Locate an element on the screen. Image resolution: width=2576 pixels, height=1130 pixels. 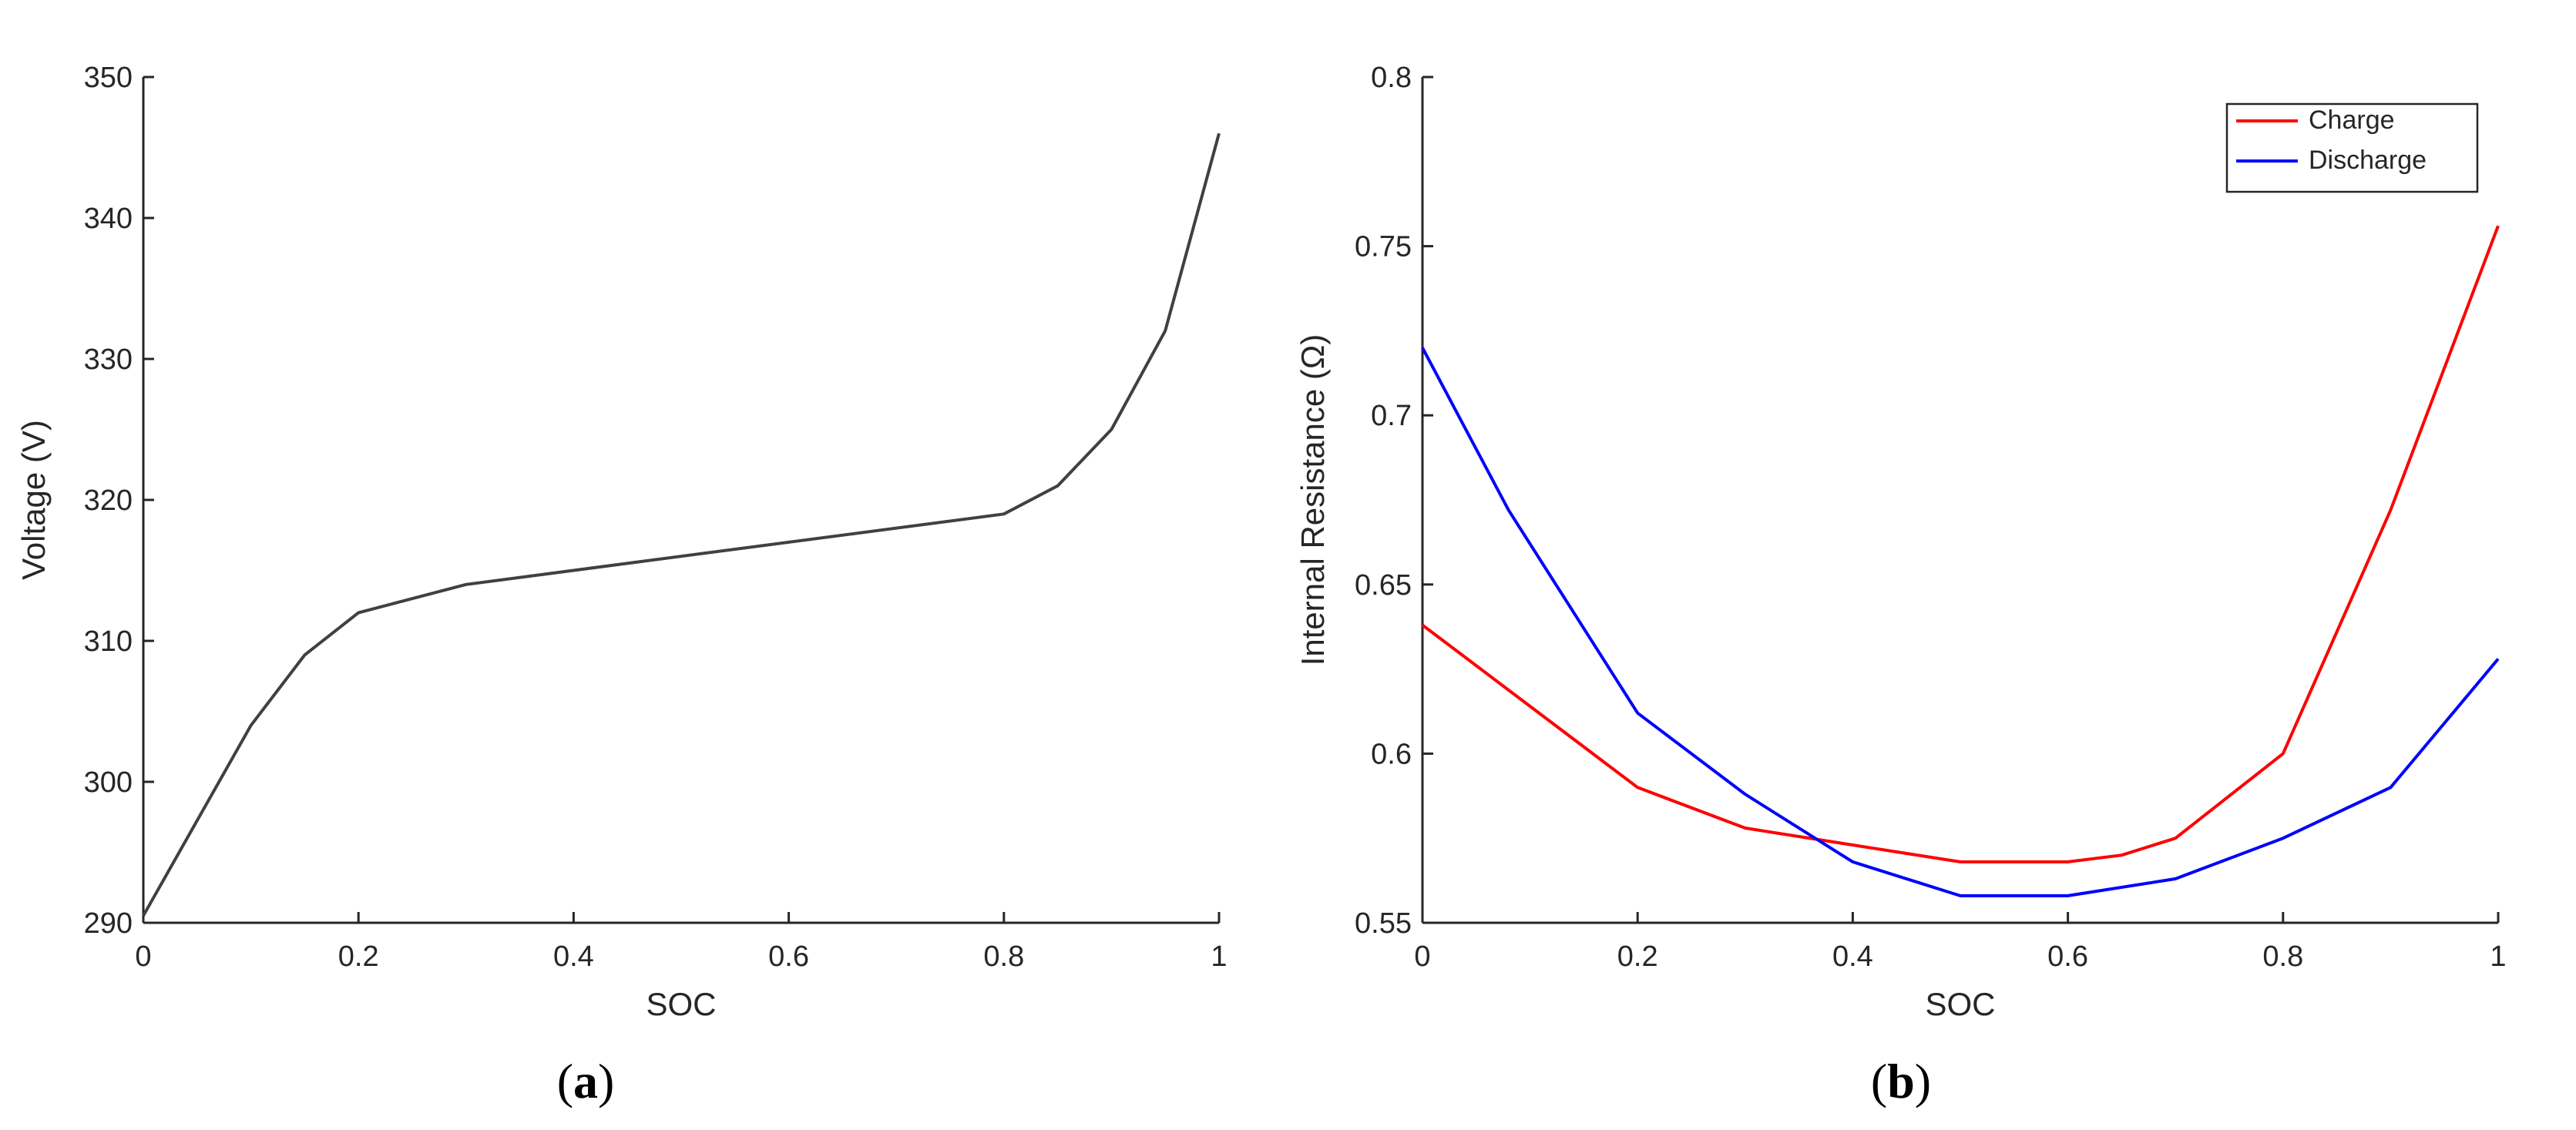
y-tick-label: 0.8 is located at coordinates (1391, 78).